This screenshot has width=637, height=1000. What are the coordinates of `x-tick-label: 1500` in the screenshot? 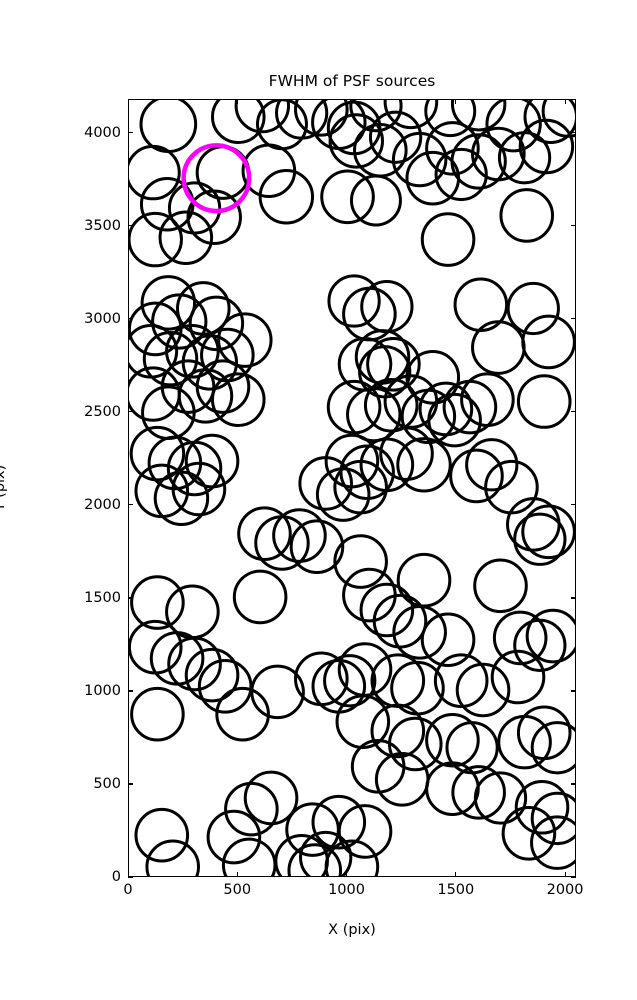 It's located at (456, 890).